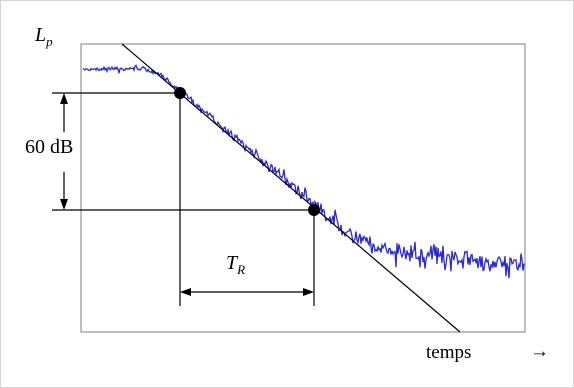 This screenshot has width=574, height=388. Describe the element at coordinates (41, 35) in the screenshot. I see `y-axis-label-main: L` at that location.